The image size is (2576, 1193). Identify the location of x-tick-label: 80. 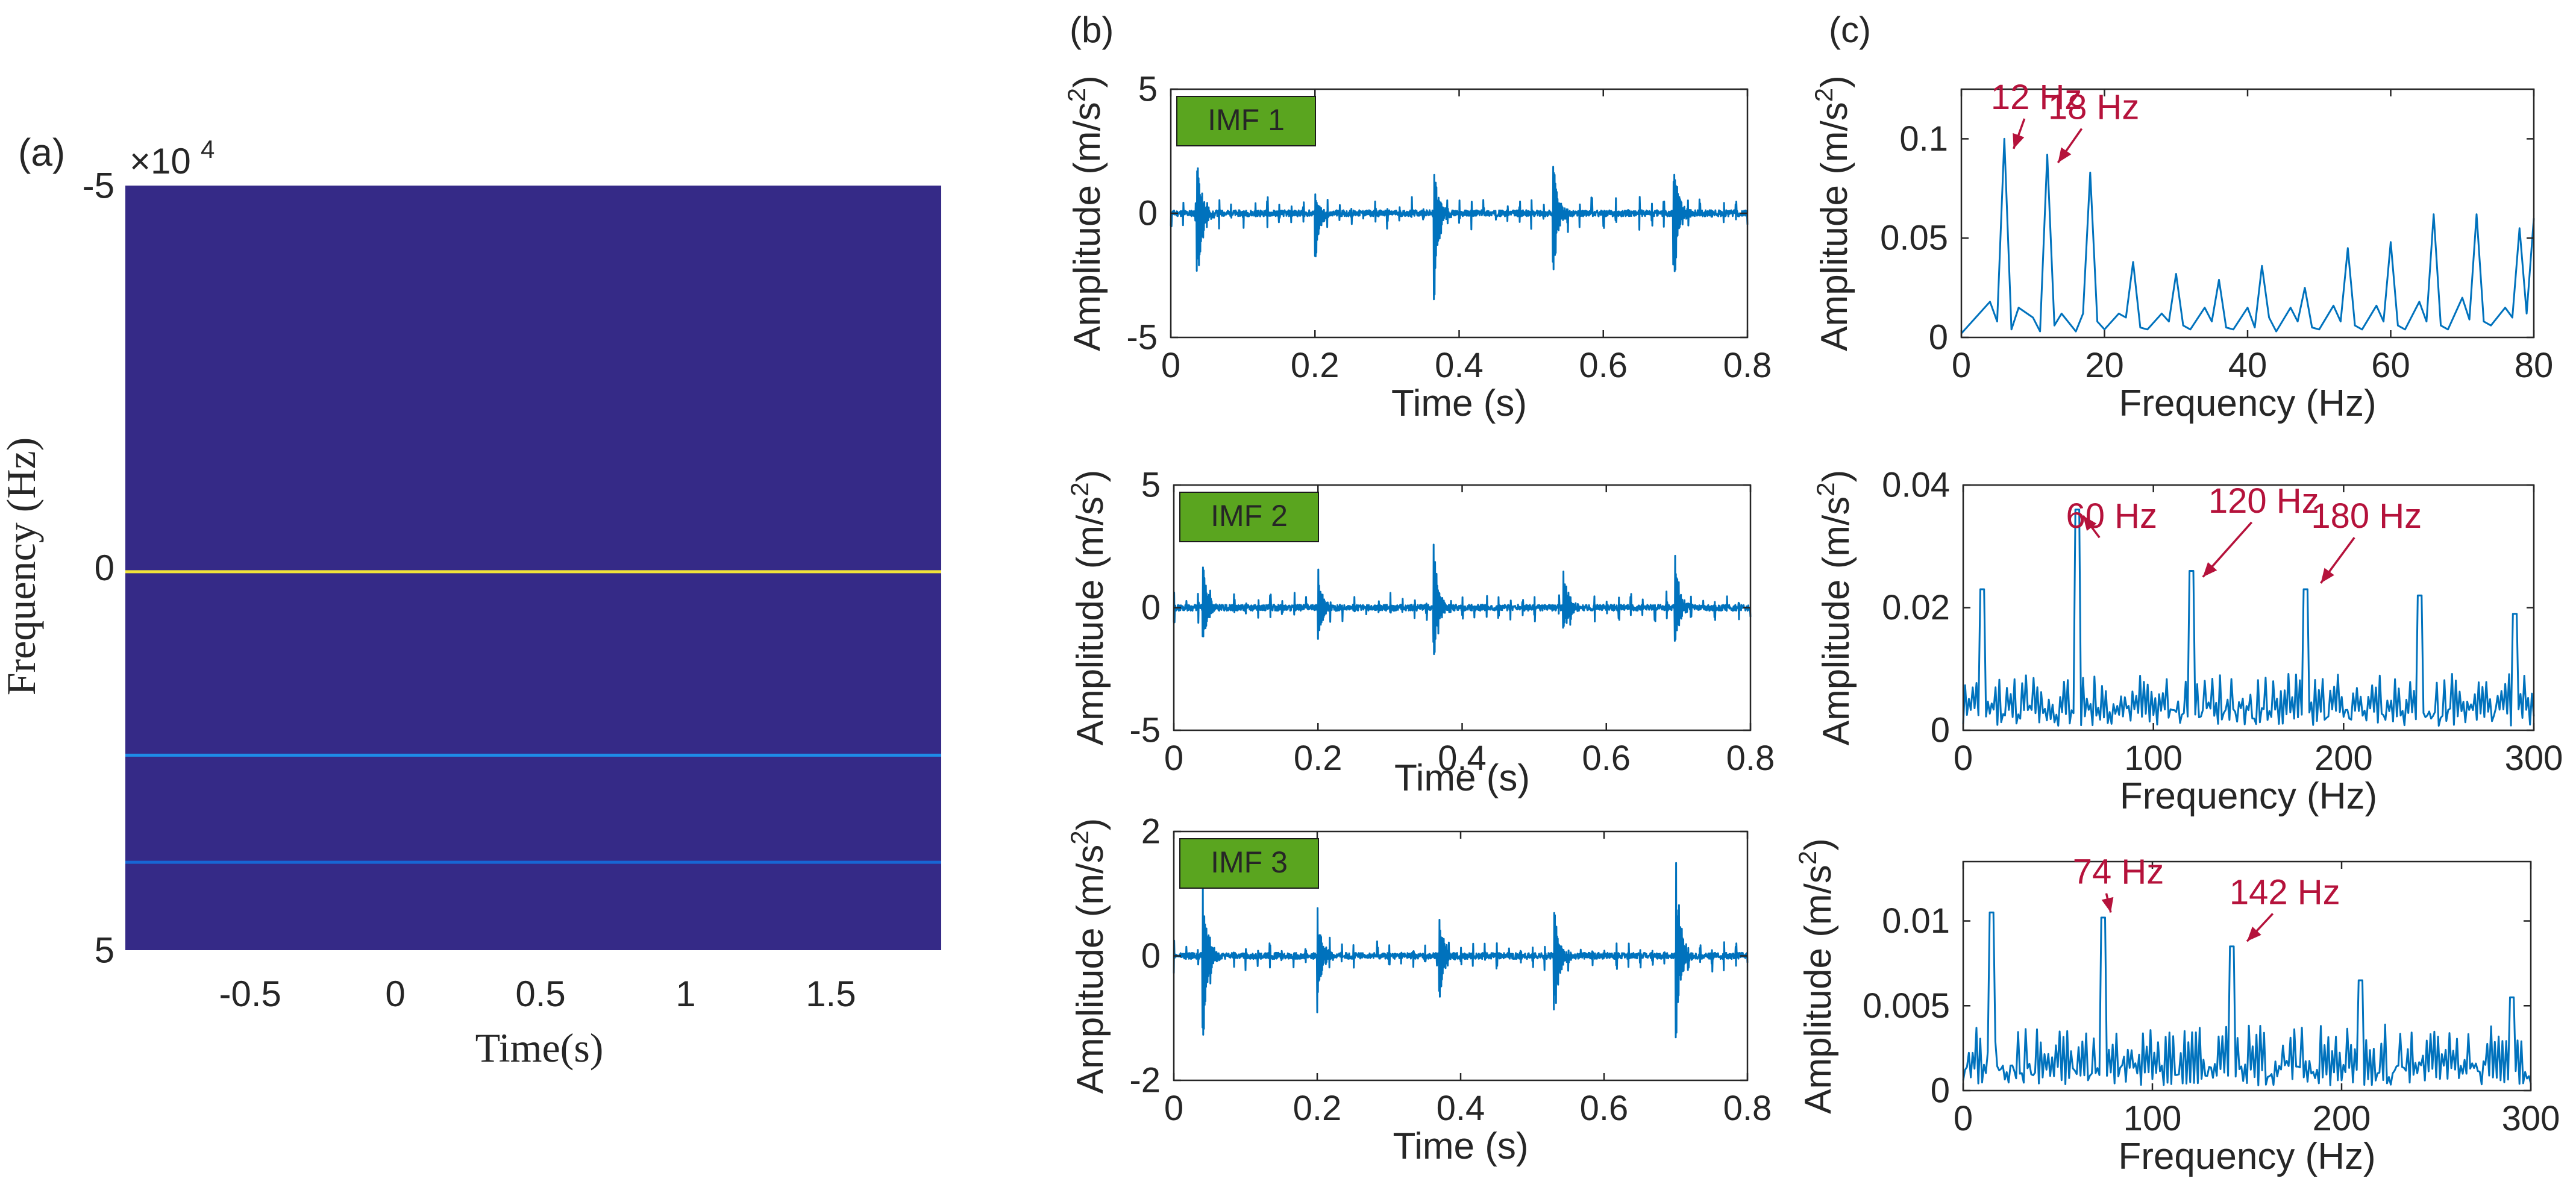
(2534, 366).